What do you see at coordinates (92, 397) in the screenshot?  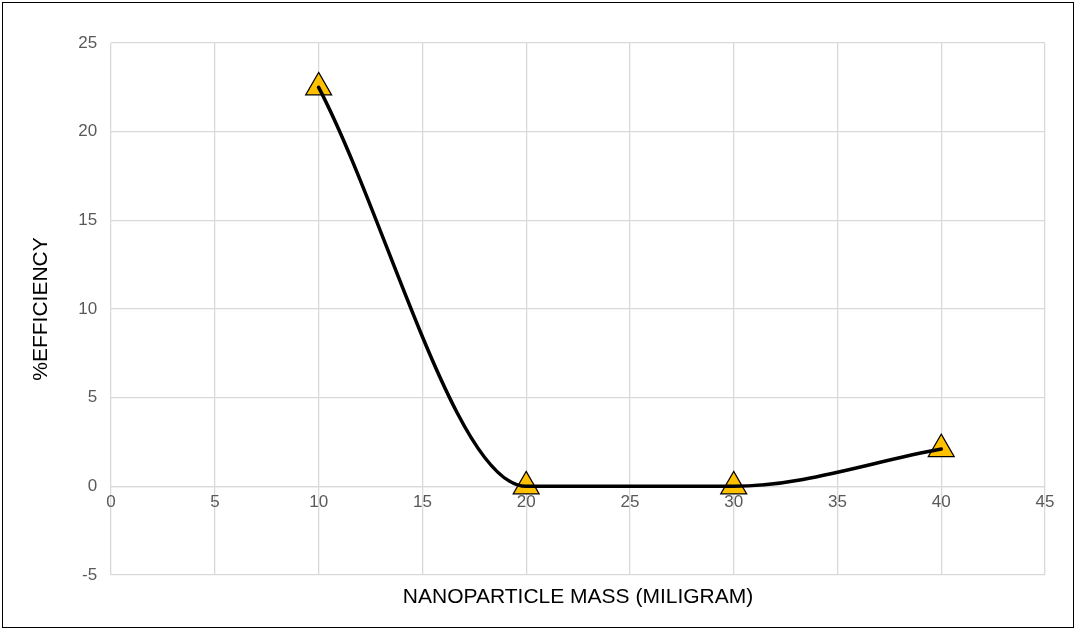 I see `y-tick-label: 5` at bounding box center [92, 397].